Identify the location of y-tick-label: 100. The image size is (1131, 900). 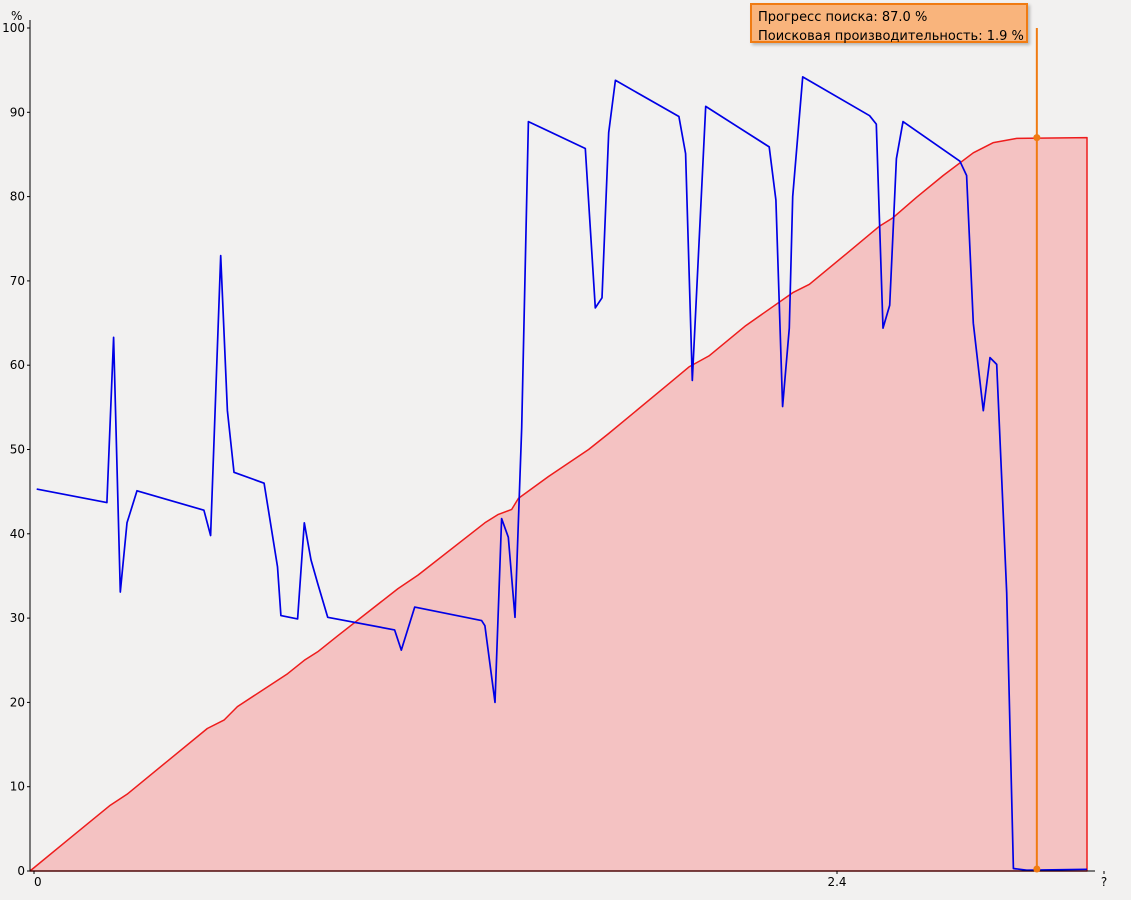
(13, 28).